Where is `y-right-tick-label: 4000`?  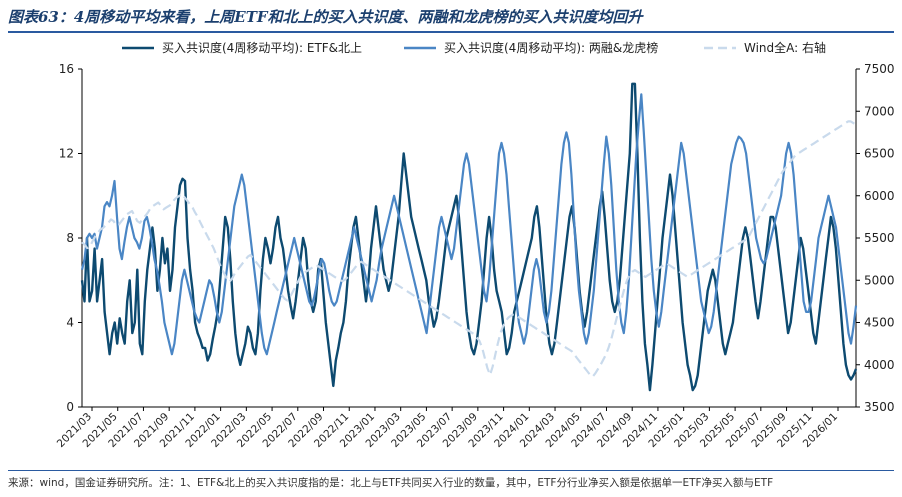 y-right-tick-label: 4000 is located at coordinates (879, 365).